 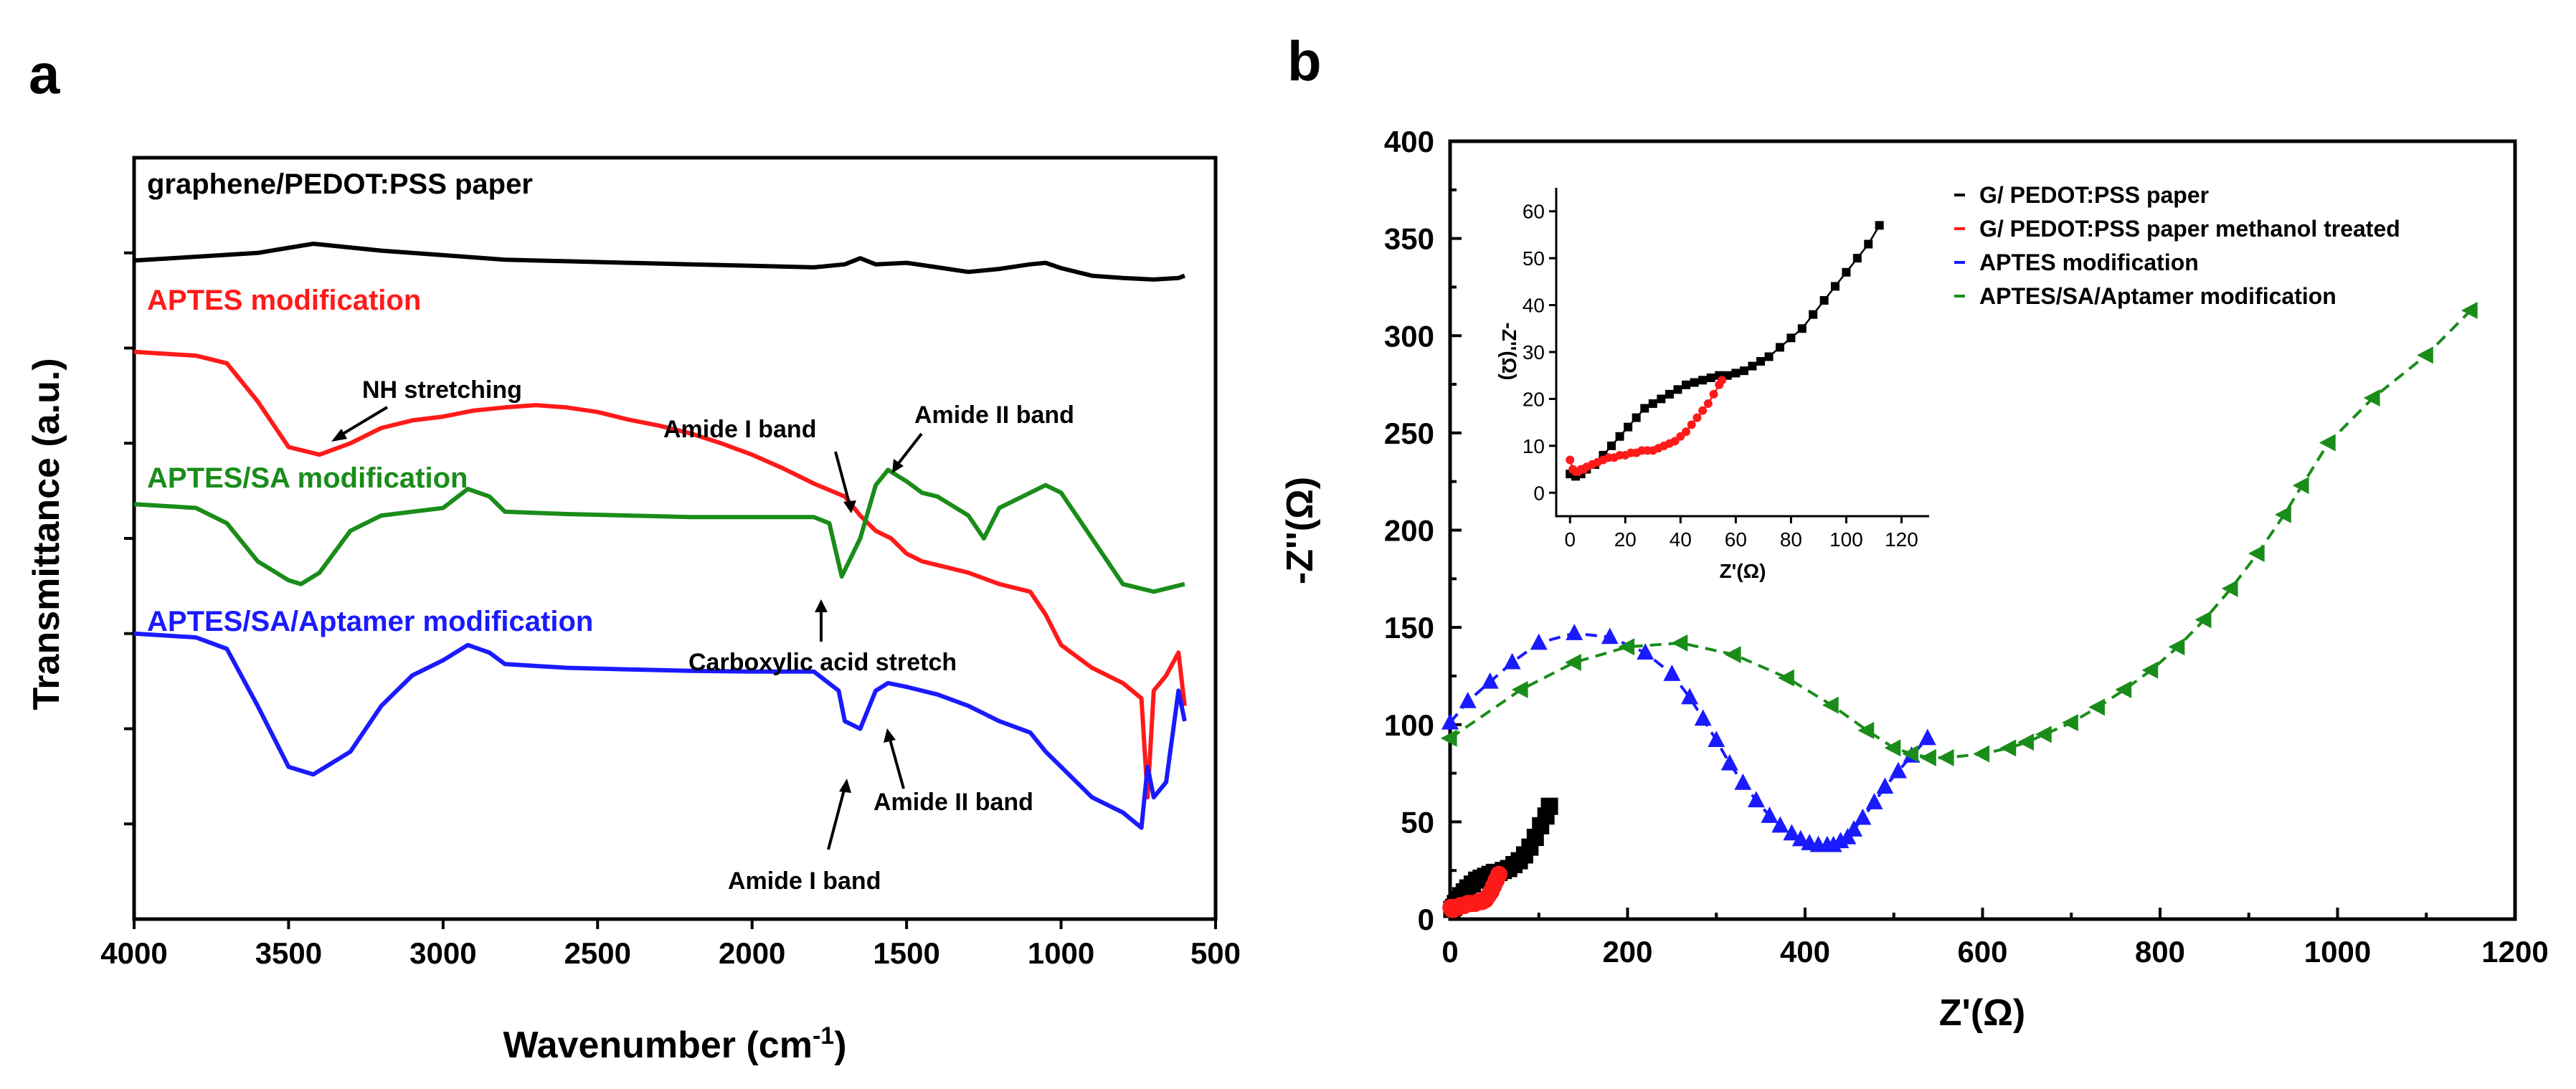 What do you see at coordinates (1743, 571) in the screenshot?
I see `eis-inset-x-axis-title: Z'(Ω)` at bounding box center [1743, 571].